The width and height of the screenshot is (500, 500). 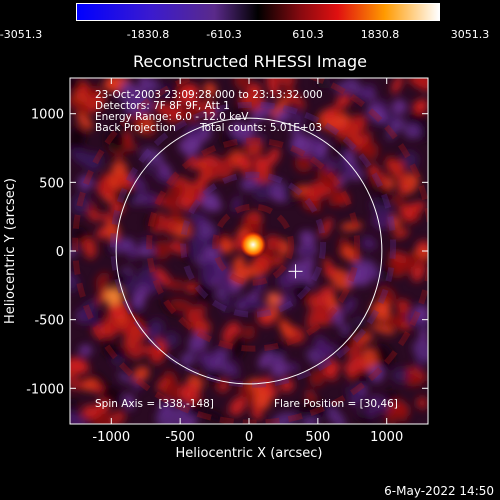 What do you see at coordinates (148, 34) in the screenshot?
I see `colorbar-tick-label: -1830.8` at bounding box center [148, 34].